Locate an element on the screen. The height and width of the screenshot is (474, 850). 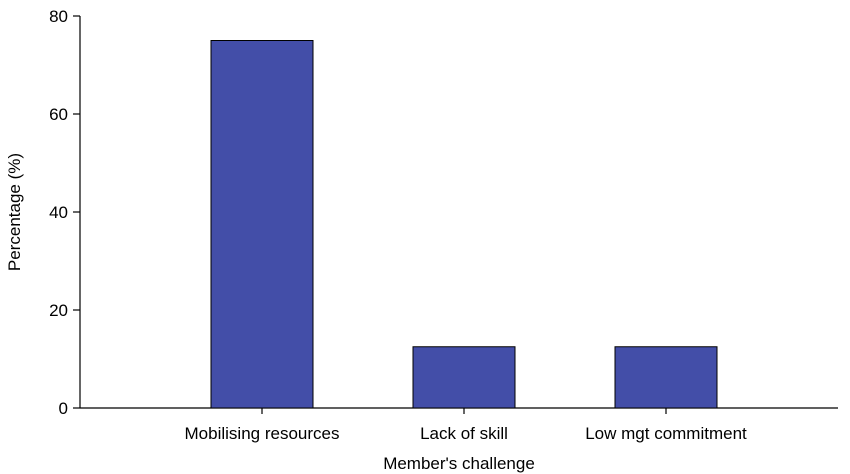
y-ticks: 0 20 40 60 80 is located at coordinates (64, 212).